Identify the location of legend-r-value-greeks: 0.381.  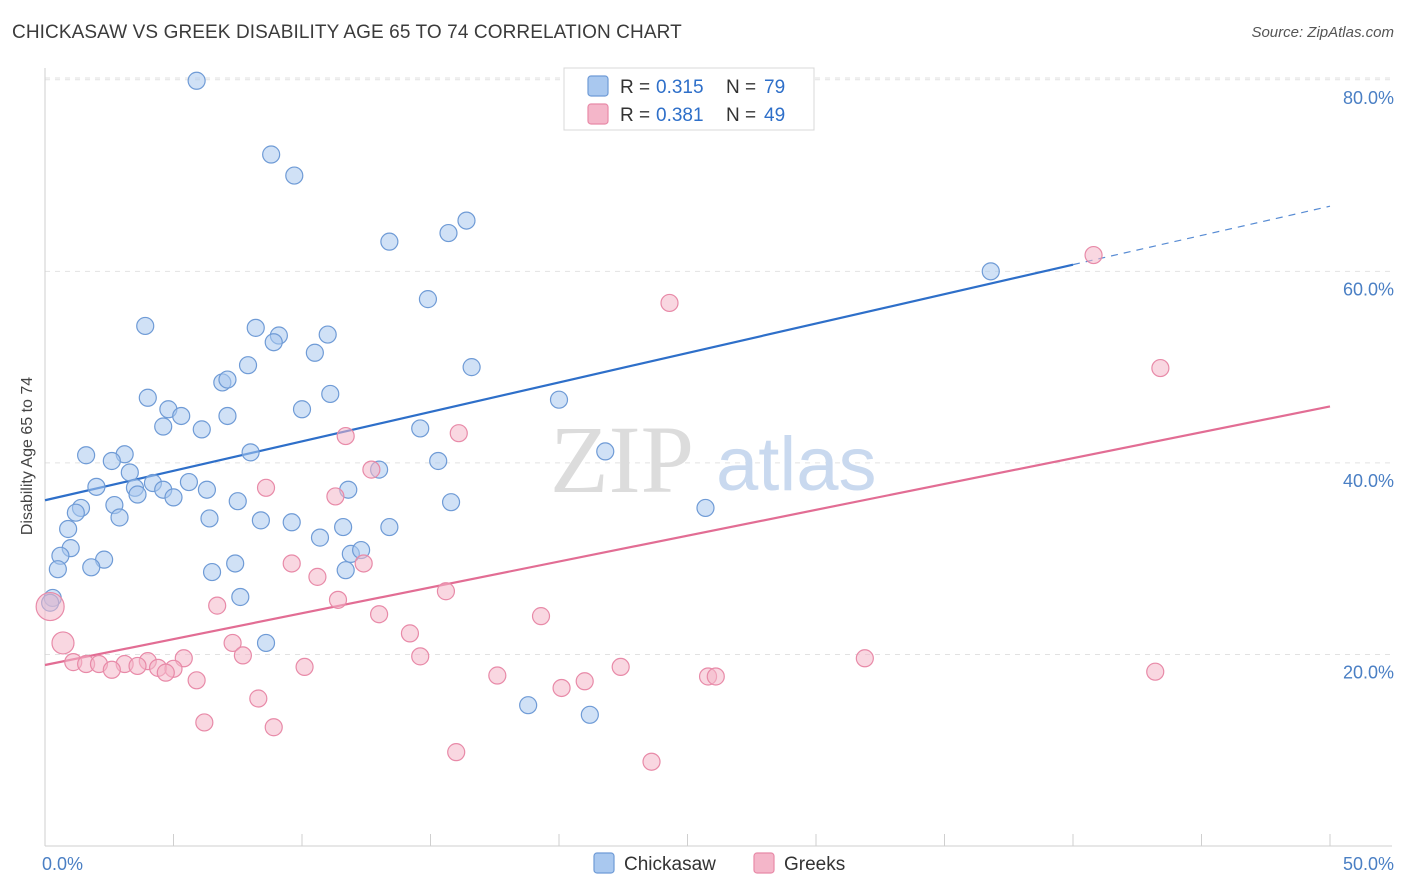
(680, 115).